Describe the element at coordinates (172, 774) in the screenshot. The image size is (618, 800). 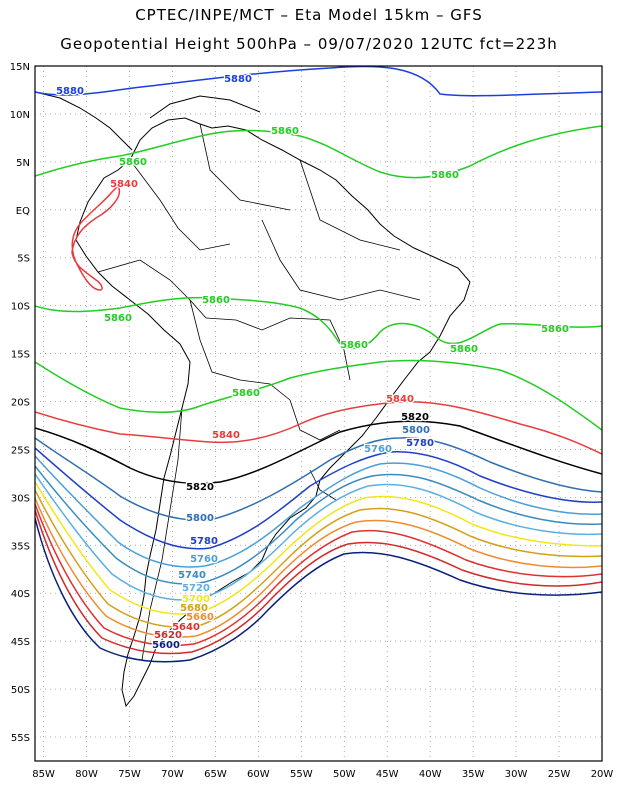
I see `lon-label: 70W` at that location.